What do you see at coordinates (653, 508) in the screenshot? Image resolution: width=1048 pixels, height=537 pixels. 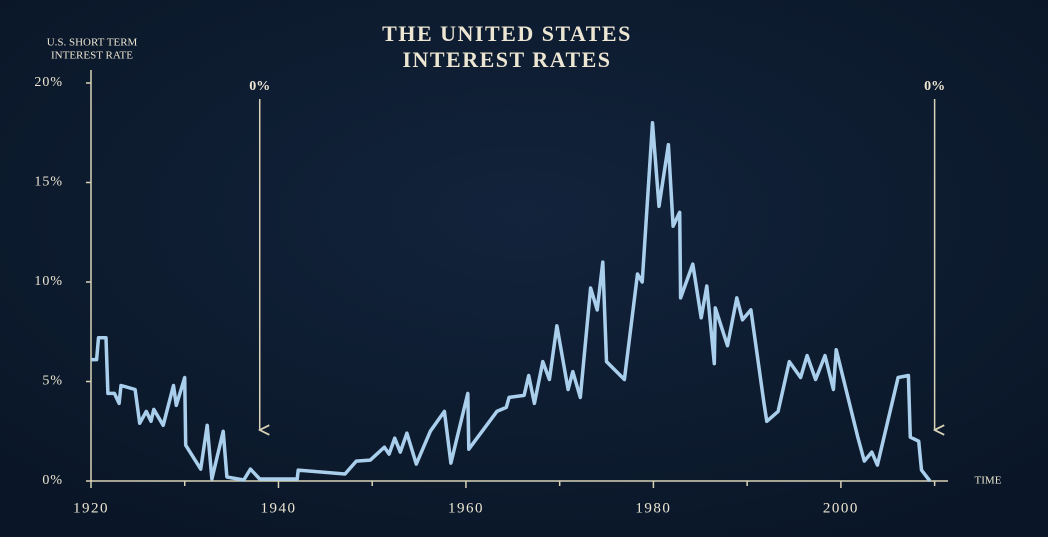 I see `x-tick-label: 1980` at bounding box center [653, 508].